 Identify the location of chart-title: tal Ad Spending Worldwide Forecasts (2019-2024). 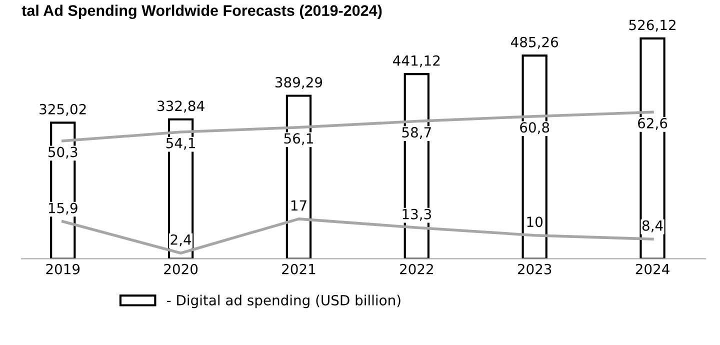
(202, 12).